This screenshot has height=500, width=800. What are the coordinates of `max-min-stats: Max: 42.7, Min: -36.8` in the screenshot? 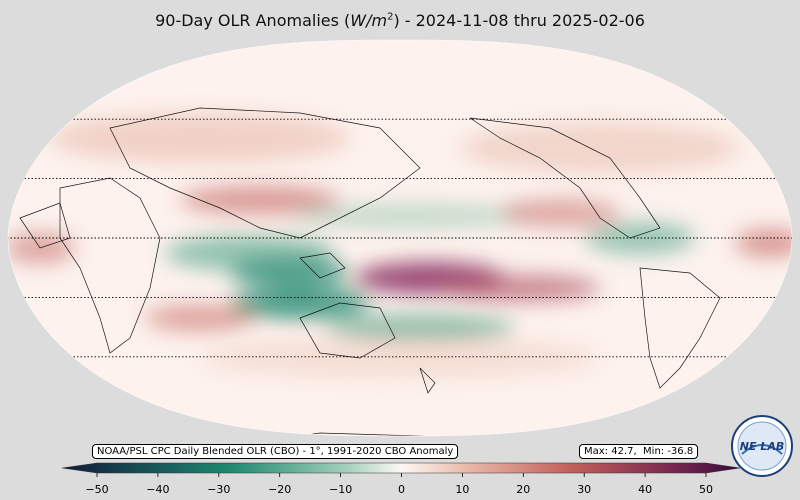 It's located at (639, 451).